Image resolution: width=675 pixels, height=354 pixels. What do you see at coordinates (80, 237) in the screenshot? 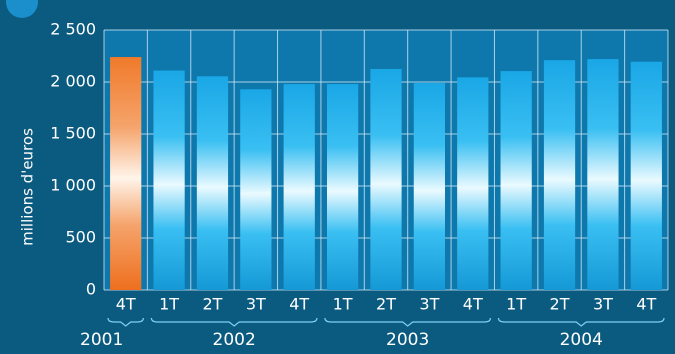
I see `y-tick-label: 500` at bounding box center [80, 237].